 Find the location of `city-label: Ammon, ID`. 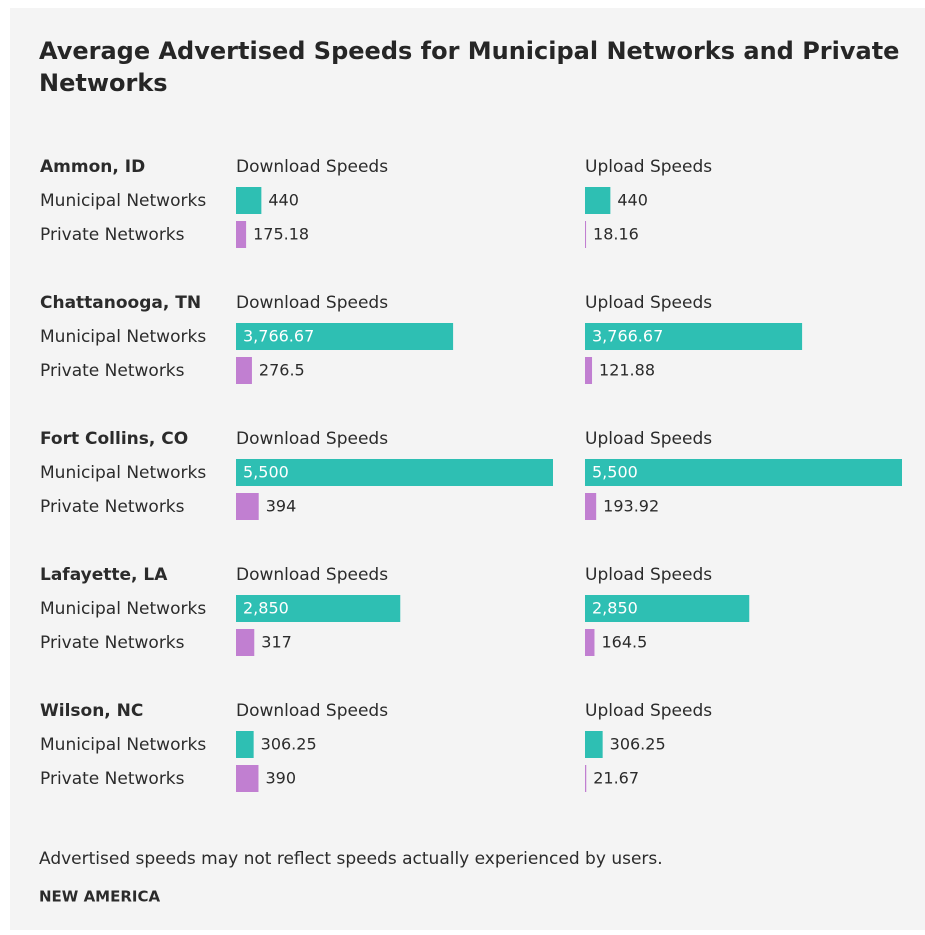

city-label: Ammon, ID is located at coordinates (92, 167).